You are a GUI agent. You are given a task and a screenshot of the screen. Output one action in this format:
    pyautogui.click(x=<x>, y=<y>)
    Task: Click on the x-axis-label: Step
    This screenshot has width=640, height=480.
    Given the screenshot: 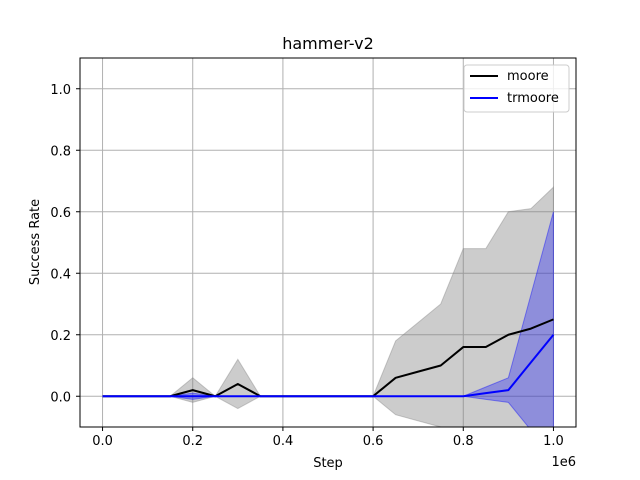 What is the action you would take?
    pyautogui.click(x=328, y=463)
    